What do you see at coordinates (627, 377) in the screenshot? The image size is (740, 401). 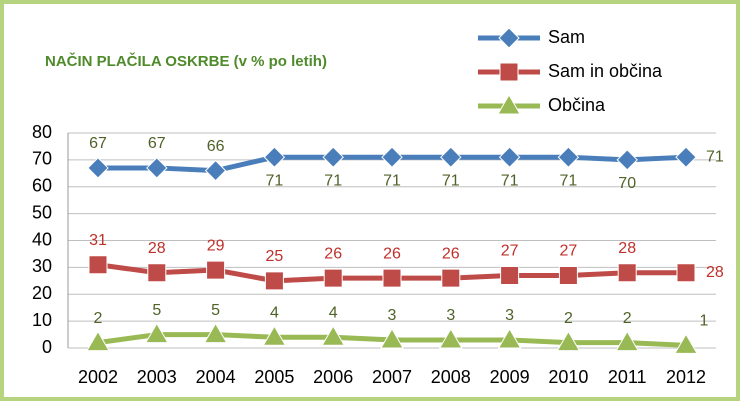 I see `x-tick-label: 2011` at bounding box center [627, 377].